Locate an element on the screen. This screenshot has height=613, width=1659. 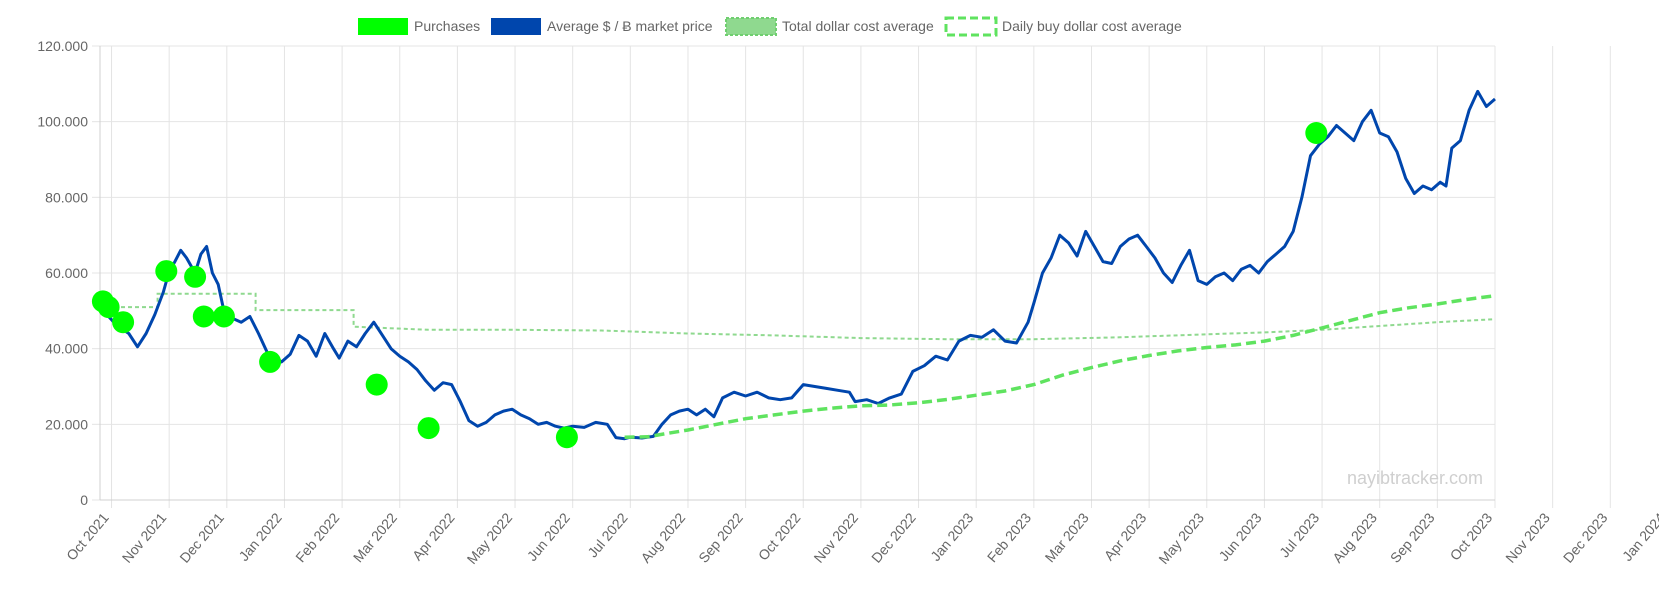
x-tick-label: Sep 2023 is located at coordinates (1412, 537).